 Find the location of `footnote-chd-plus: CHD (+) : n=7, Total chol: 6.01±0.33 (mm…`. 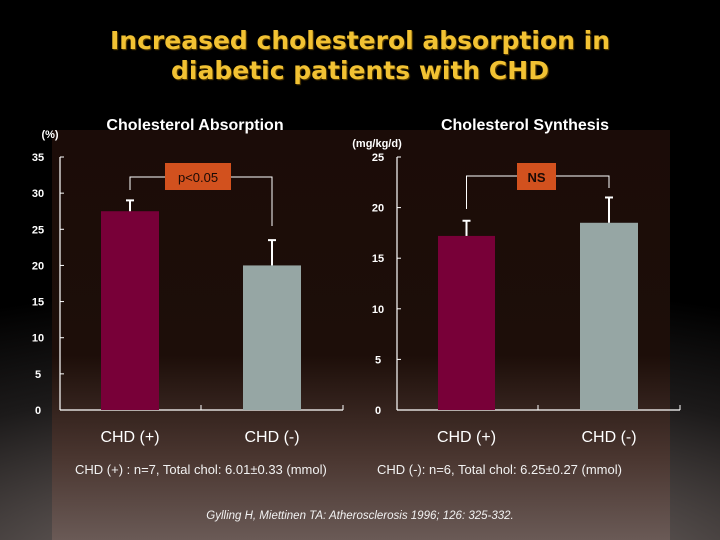

footnote-chd-plus: CHD (+) : n=7, Total chol: 6.01±0.33 (mm… is located at coordinates (201, 469).